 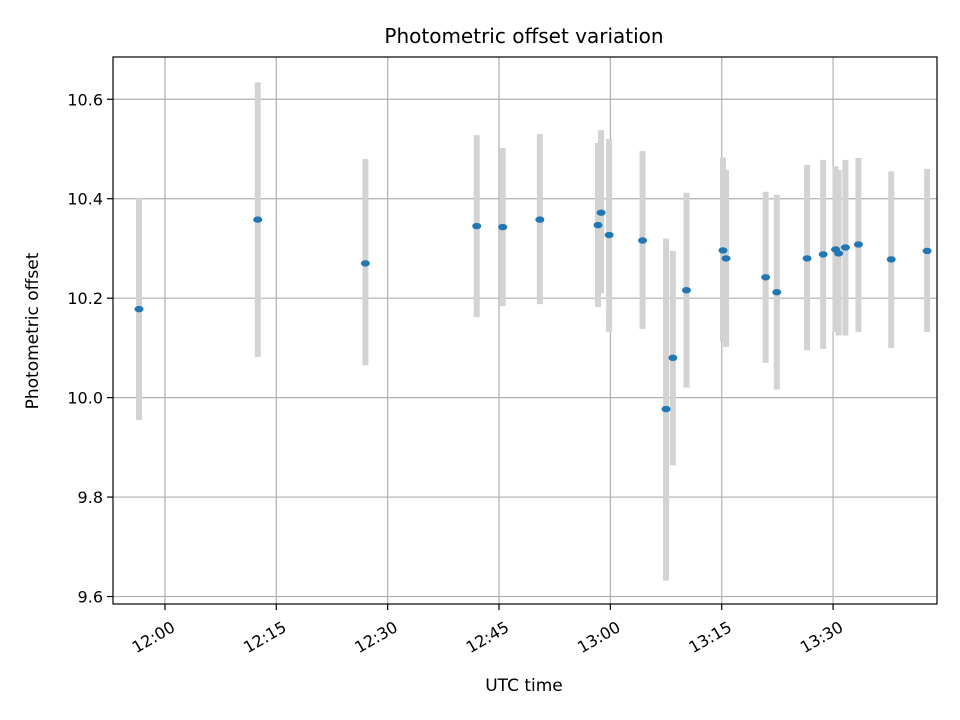 I want to click on y-tick-label: 10.6, so click(x=85, y=99).